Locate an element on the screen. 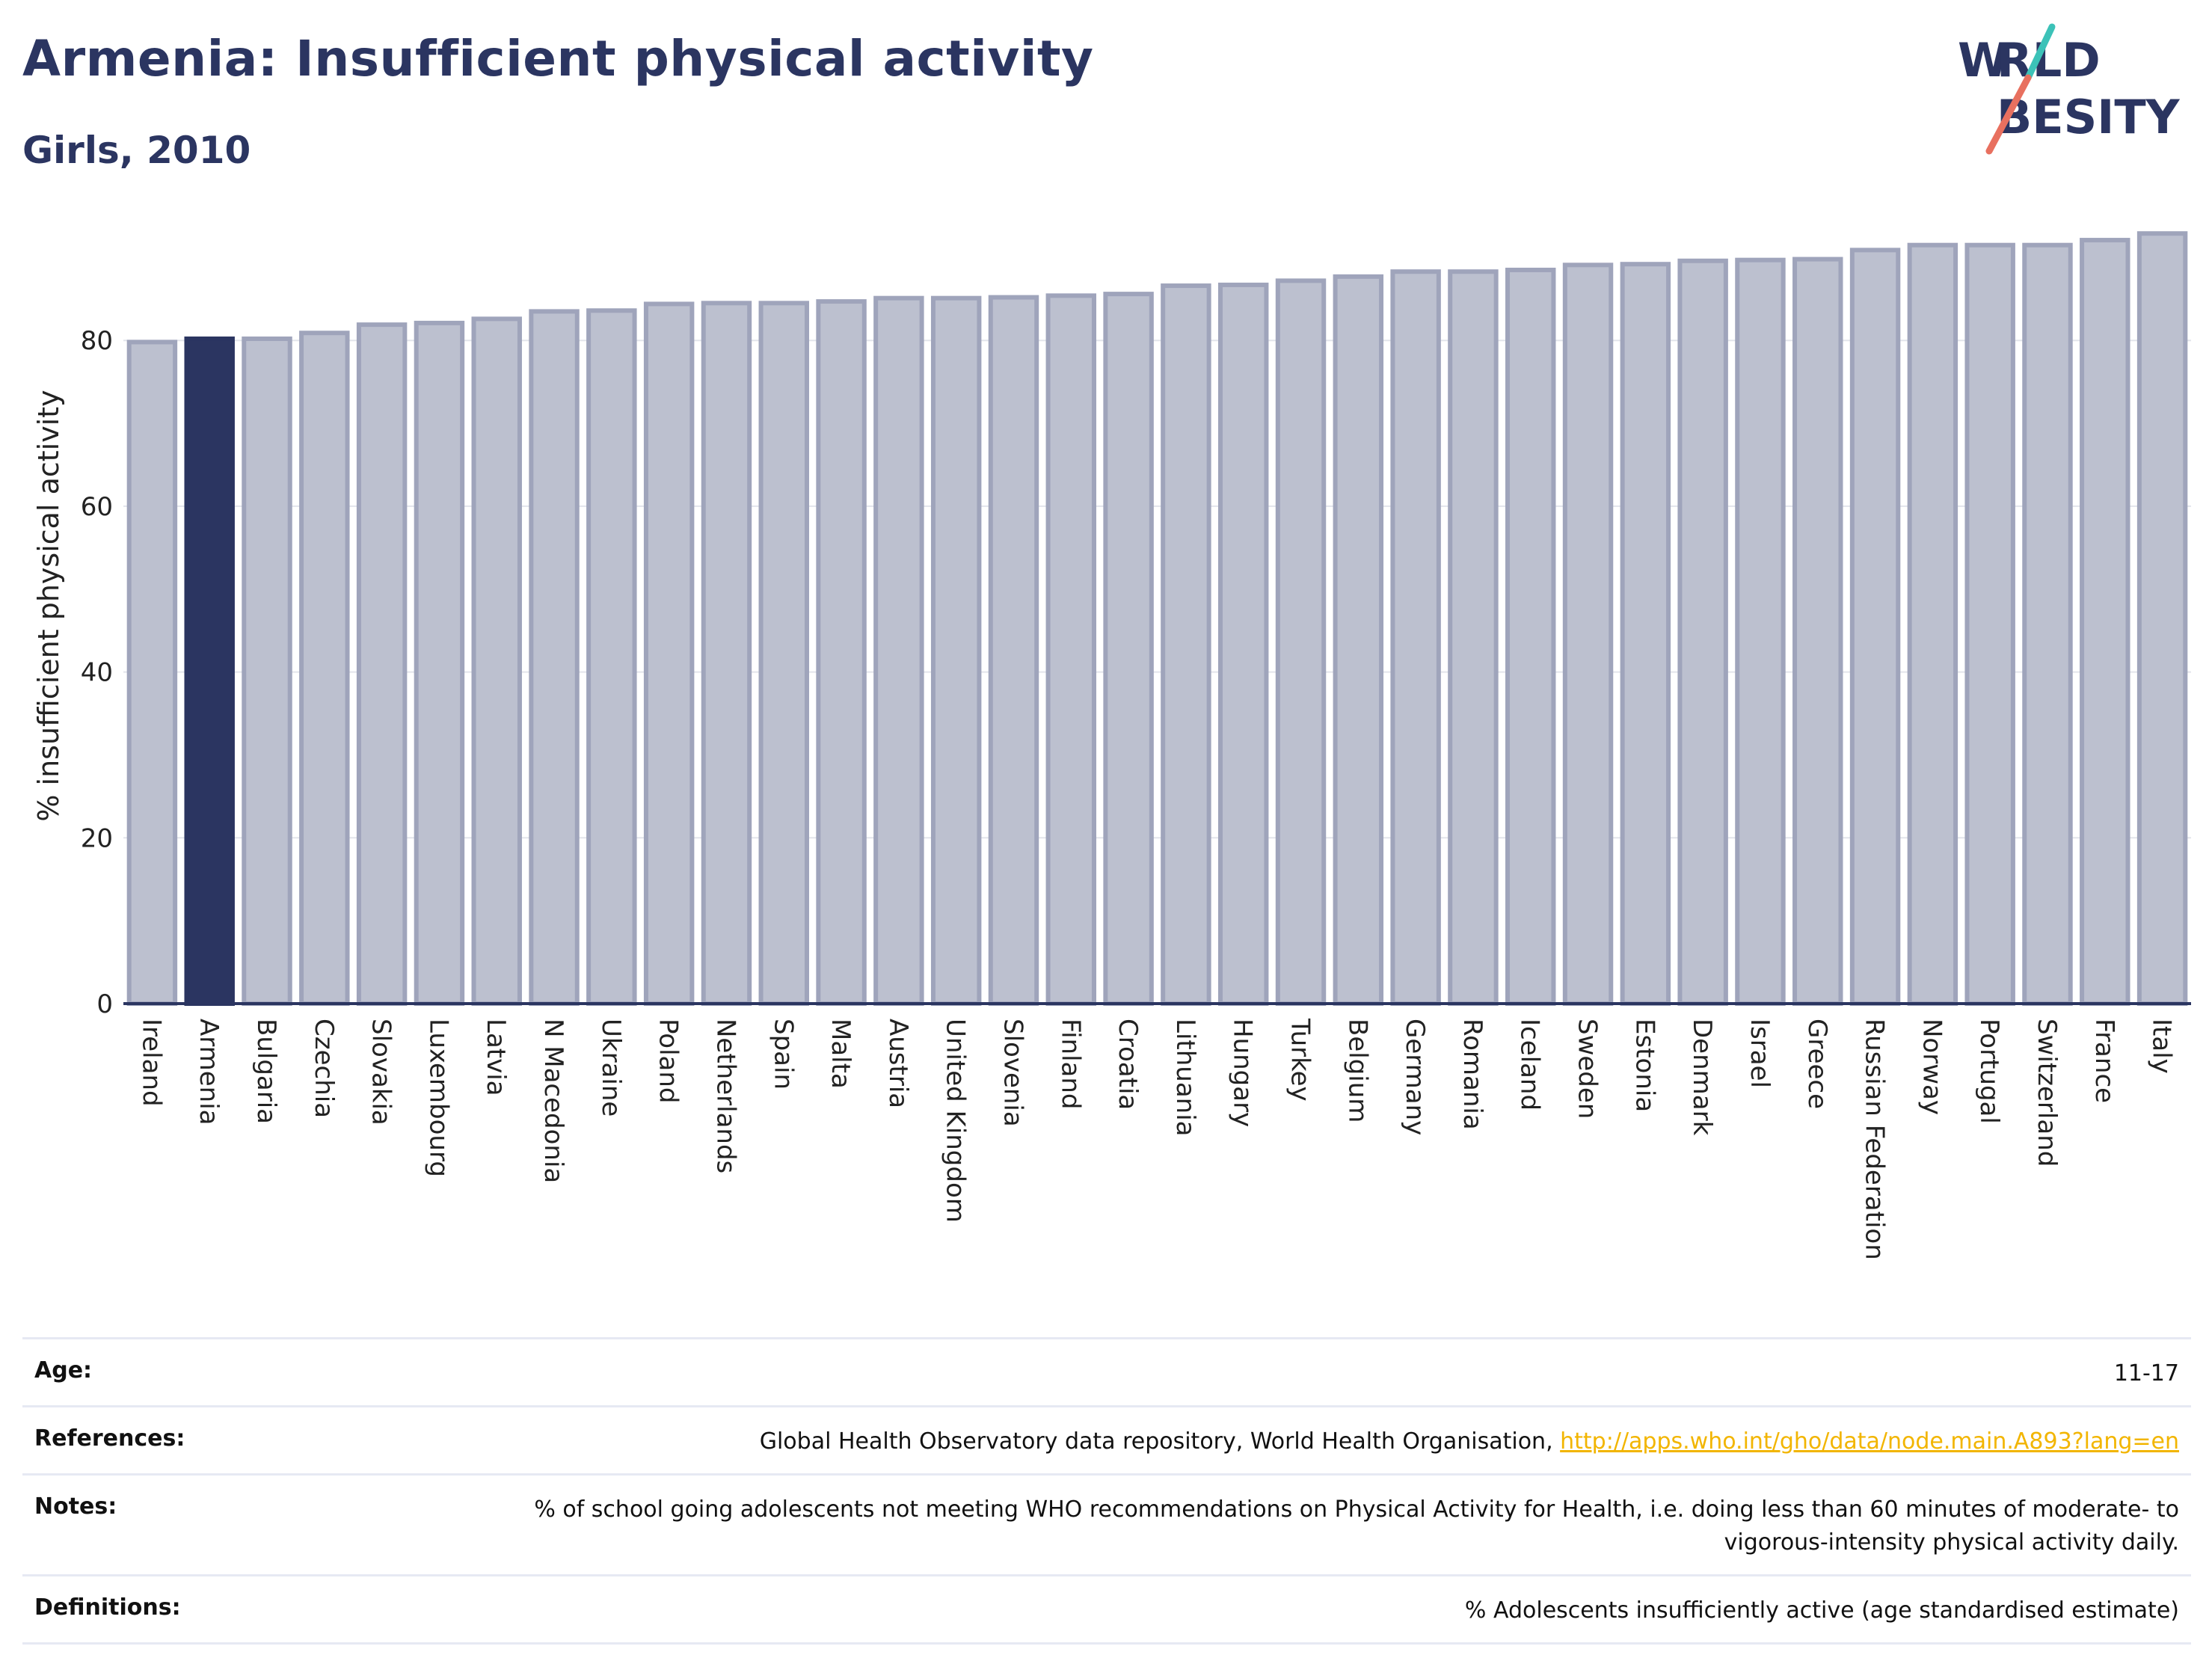 The height and width of the screenshot is (1655, 2212). x-tick-label: Netherlands is located at coordinates (725, 1096).